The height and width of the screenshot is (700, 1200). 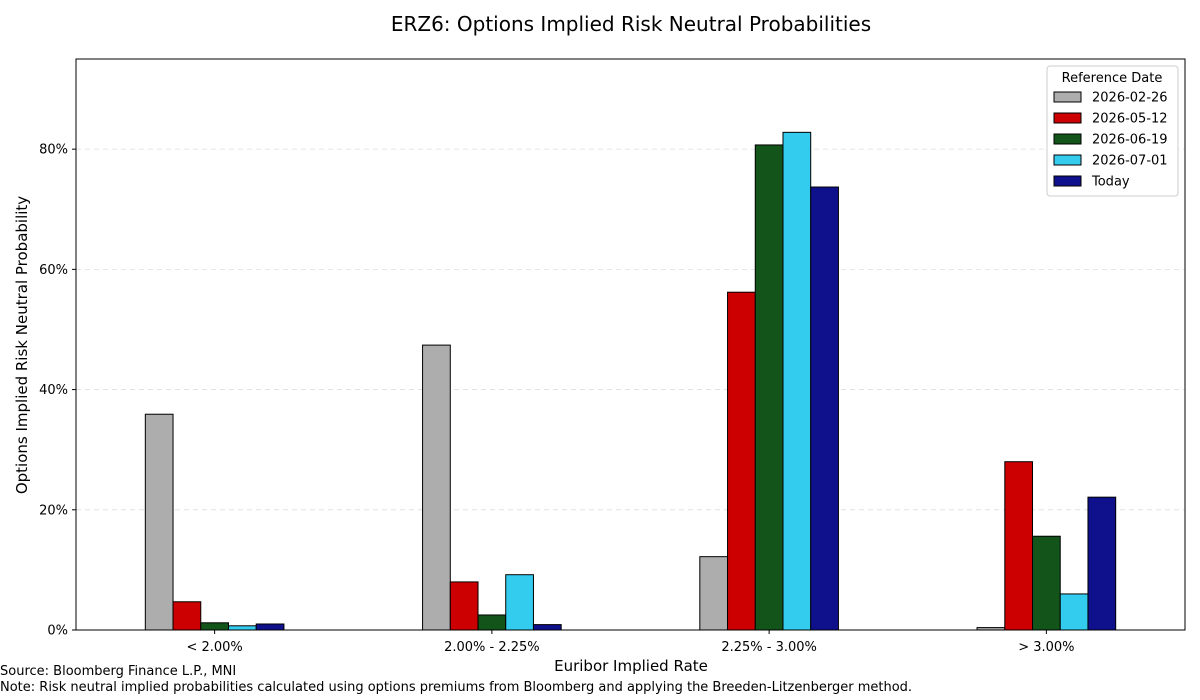 What do you see at coordinates (53, 510) in the screenshot?
I see `y-tick-label: 20%` at bounding box center [53, 510].